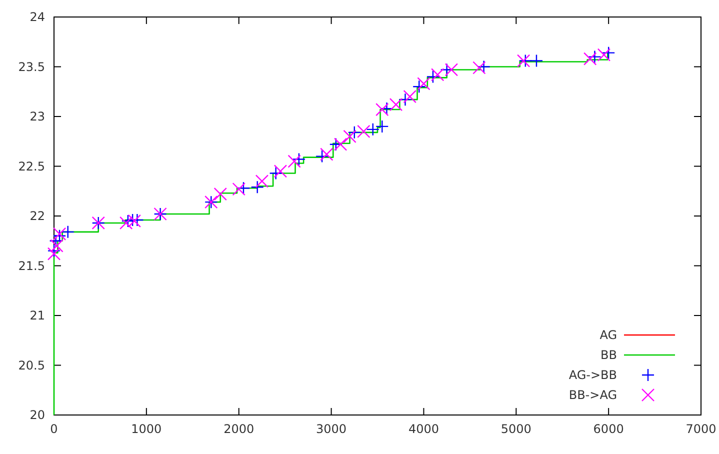 Image resolution: width=719 pixels, height=454 pixels. Describe the element at coordinates (31, 365) in the screenshot. I see `y-tick-label: 20.5` at that location.